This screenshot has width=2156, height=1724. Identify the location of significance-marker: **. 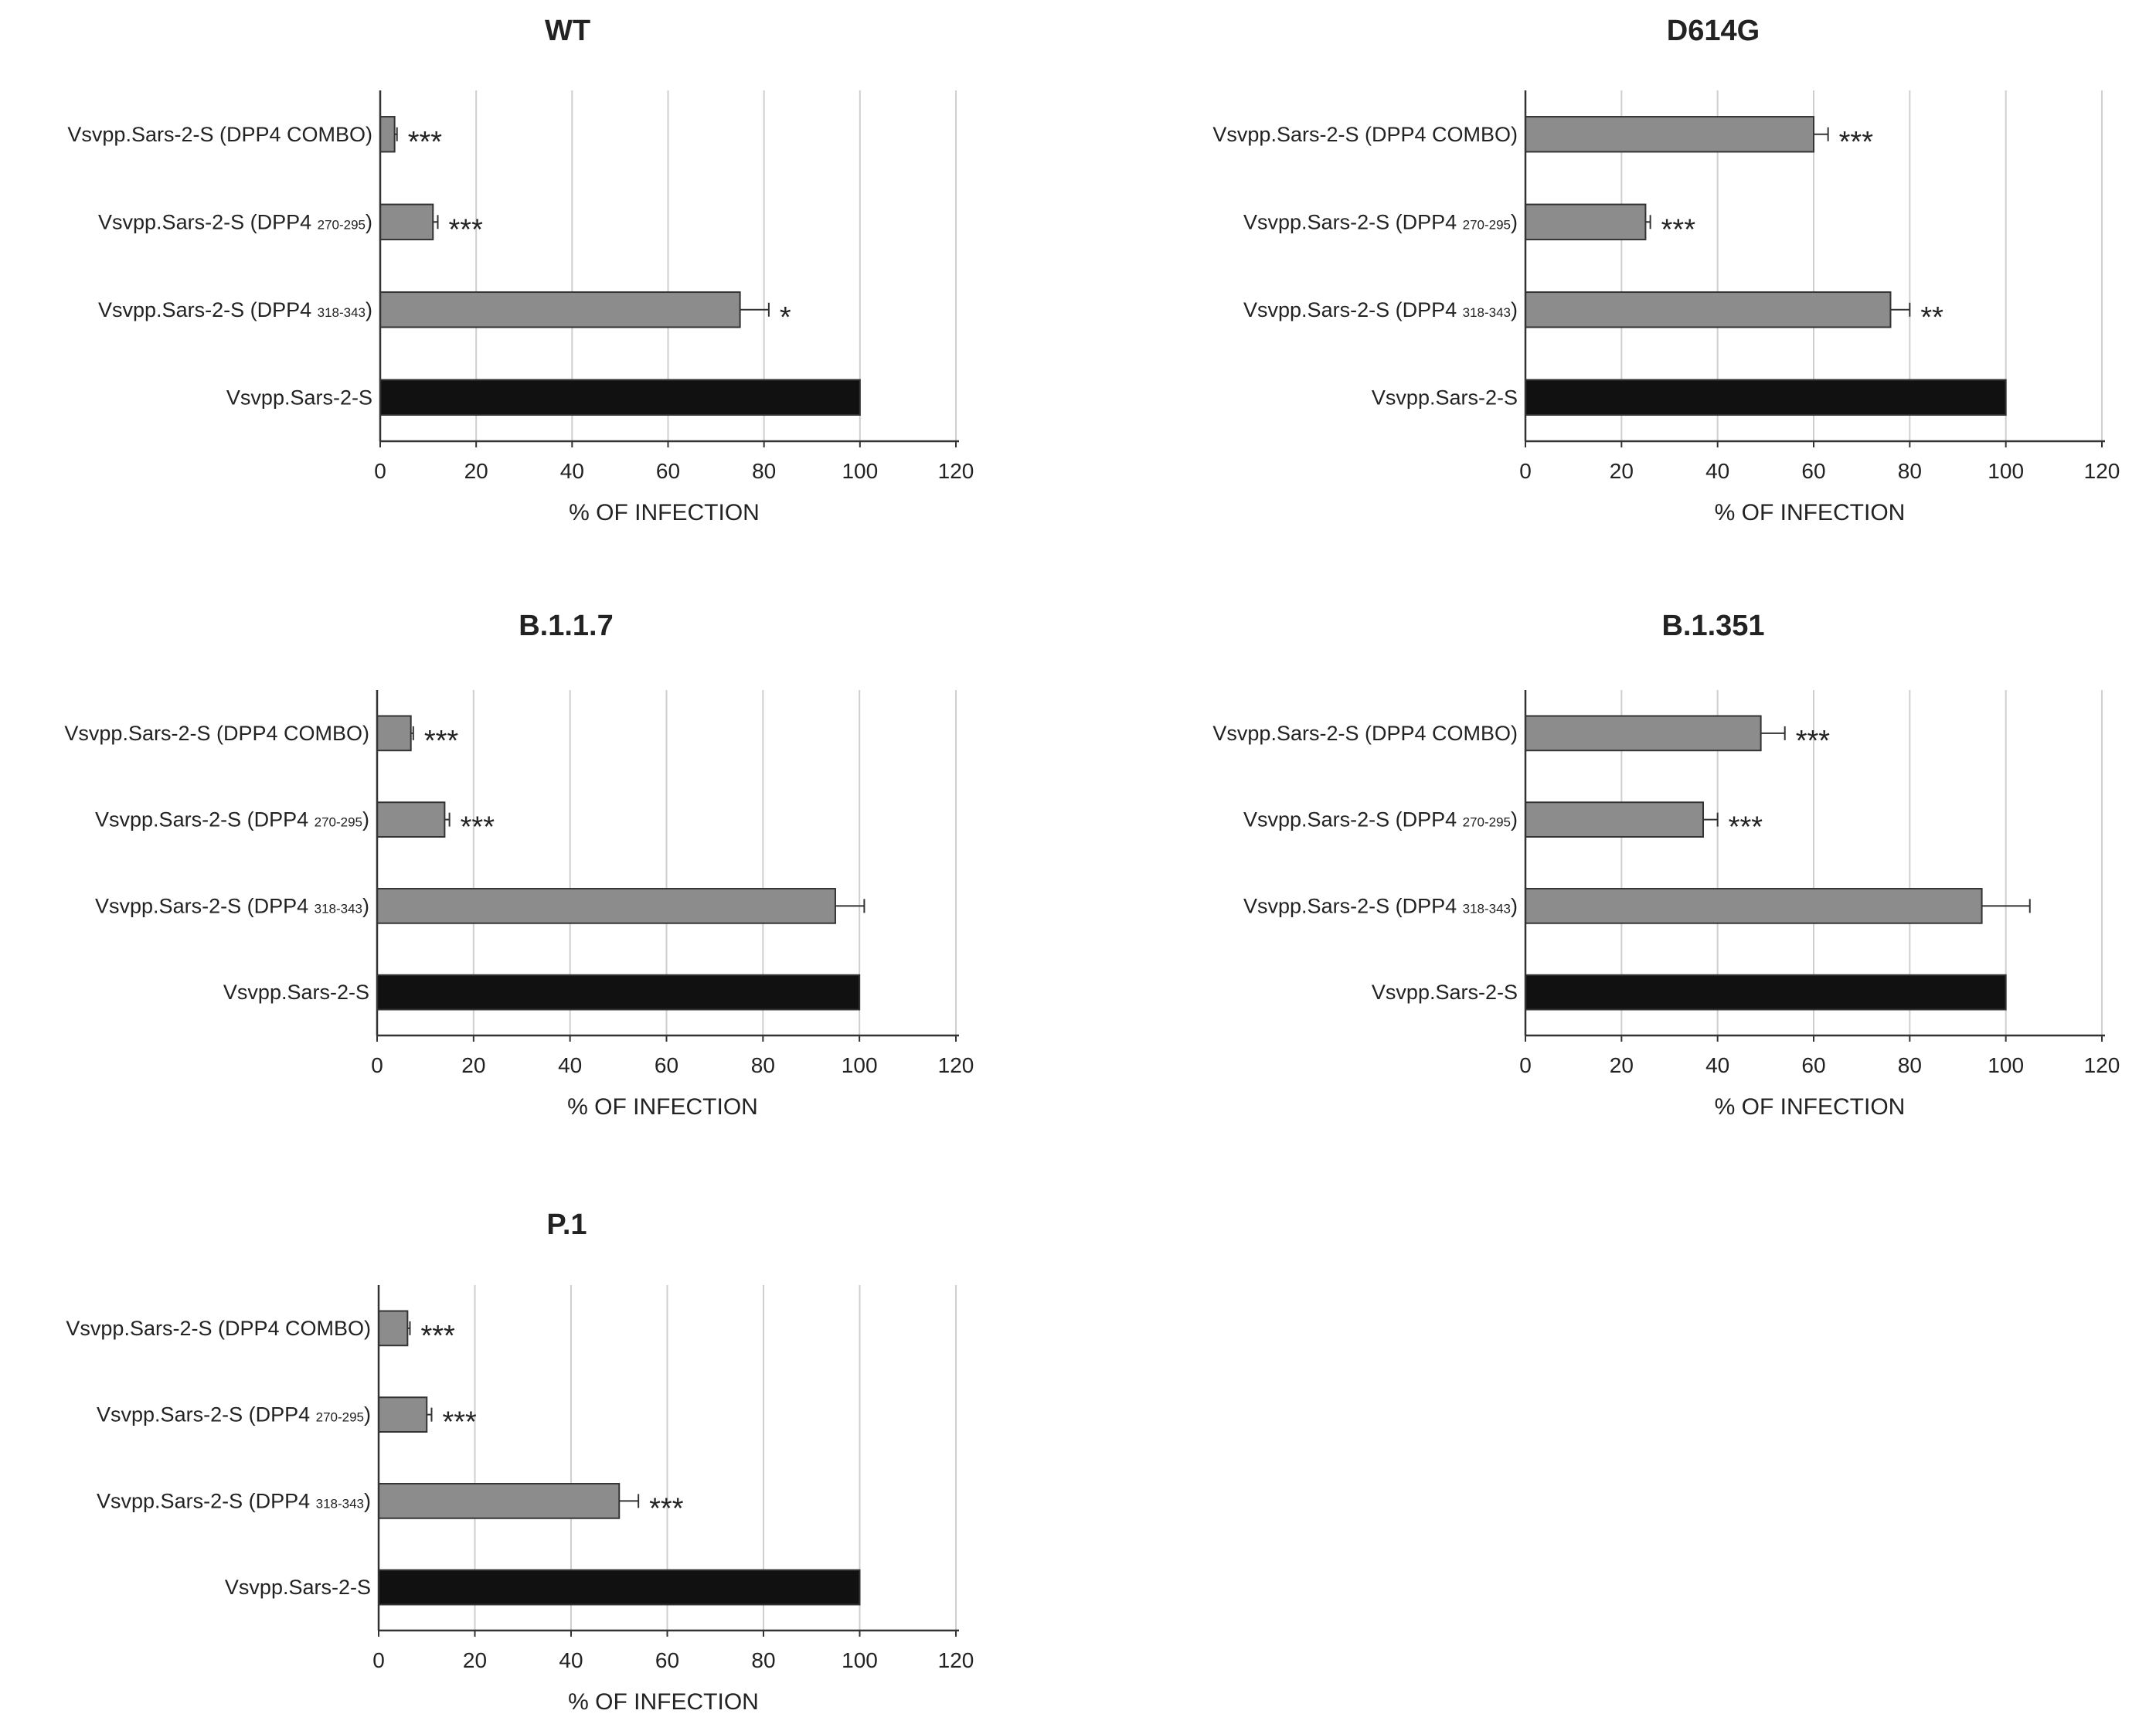
(1931, 318).